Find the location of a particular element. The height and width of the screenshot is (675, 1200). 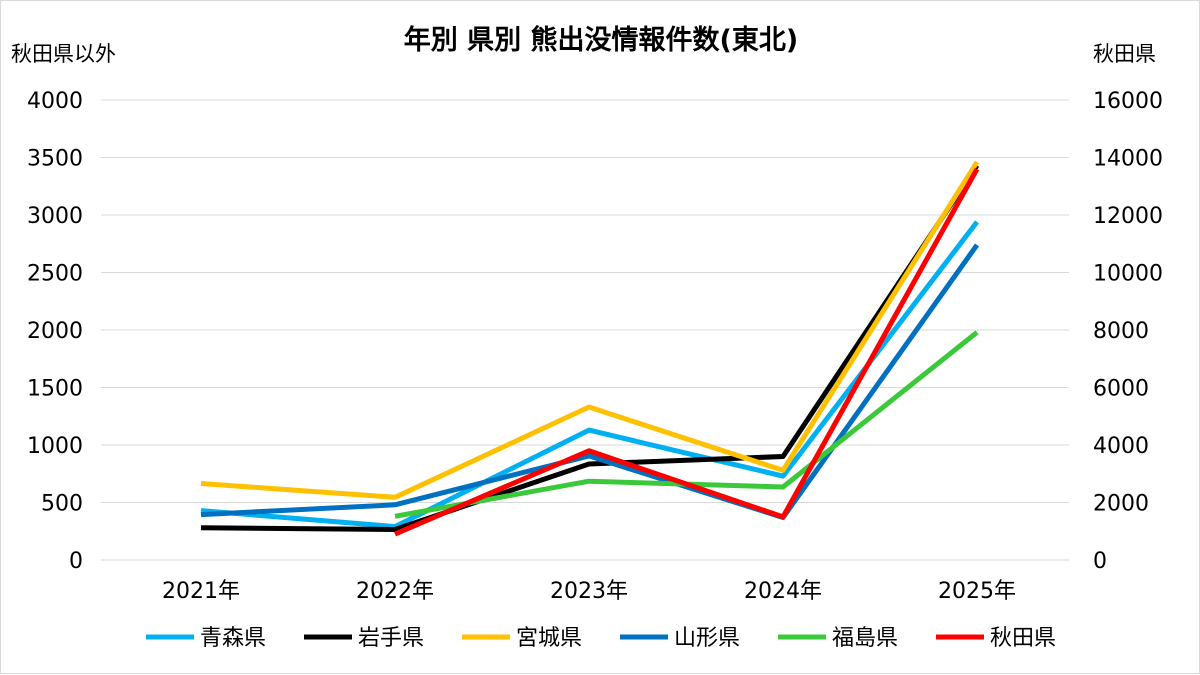

legend: 青森県 岩手県 宮城県 山形県 福島県 秋田県 is located at coordinates (601, 638).